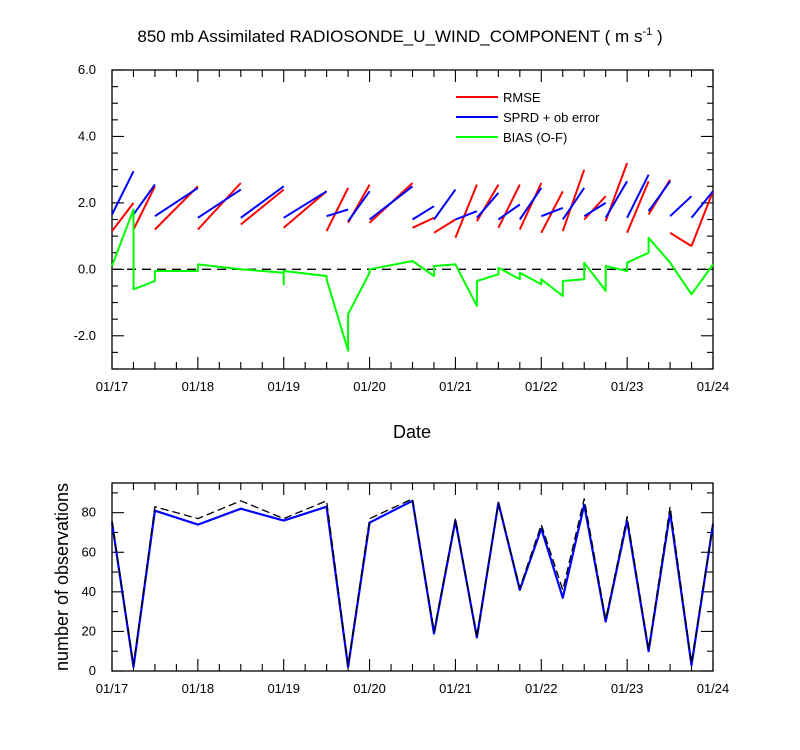  Describe the element at coordinates (647, 32) in the screenshot. I see `chart-title-superscript: -1` at that location.